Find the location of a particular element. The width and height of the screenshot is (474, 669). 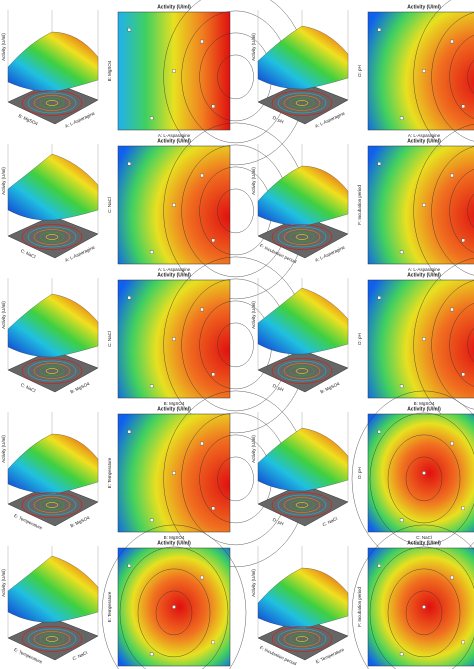

contour-y-label: B: MgSO4 is located at coordinates (109, 70).